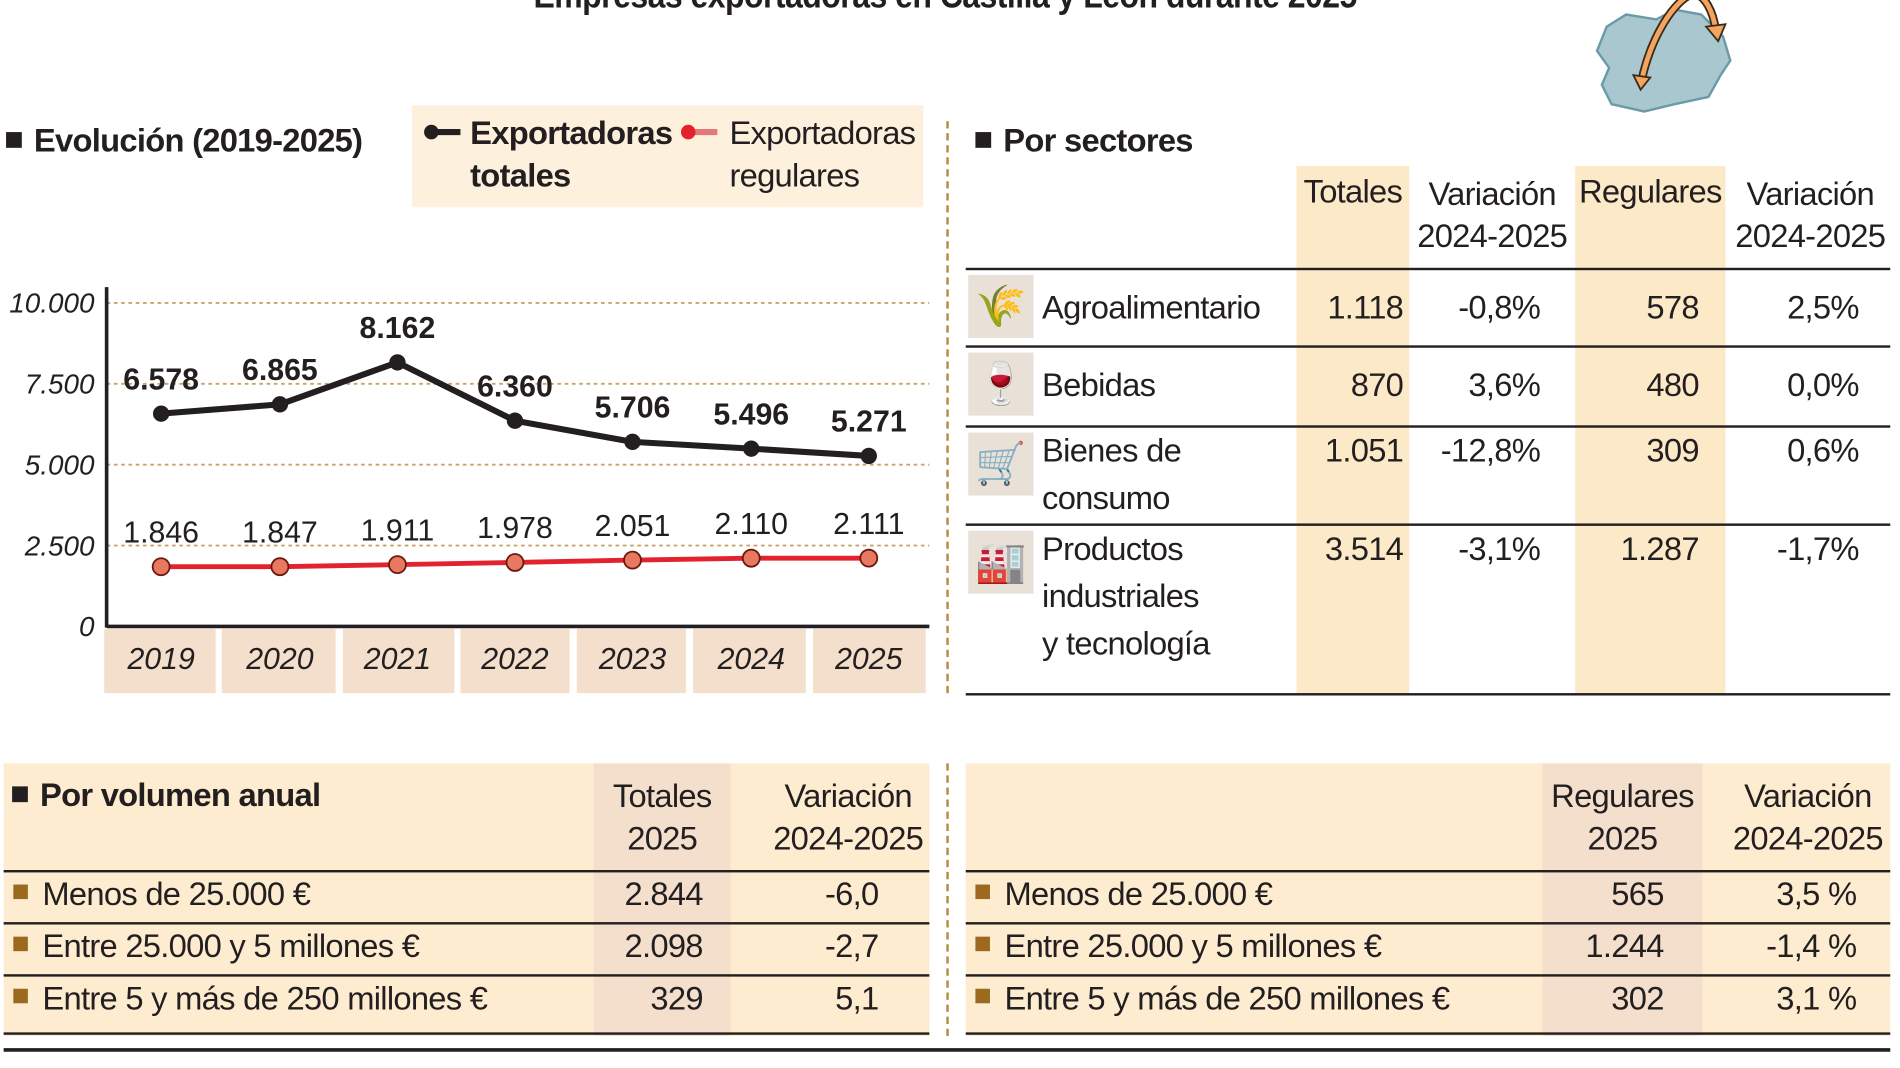  Describe the element at coordinates (1808, 817) in the screenshot. I see `right-header-variacion: Variación 2024-2025` at that location.